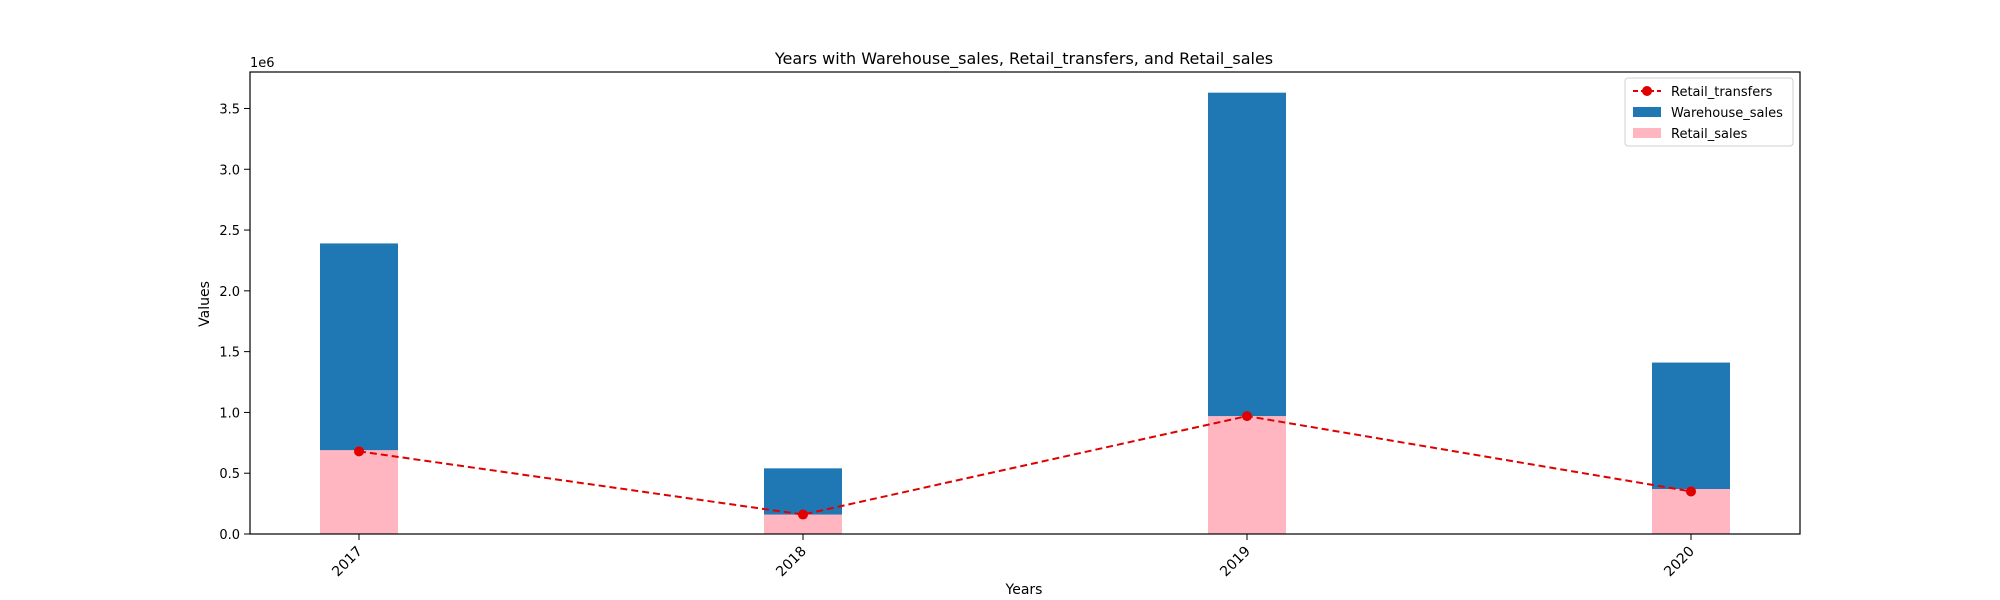 The height and width of the screenshot is (600, 2000). I want to click on legend-swatch-marker, so click(1647, 91).